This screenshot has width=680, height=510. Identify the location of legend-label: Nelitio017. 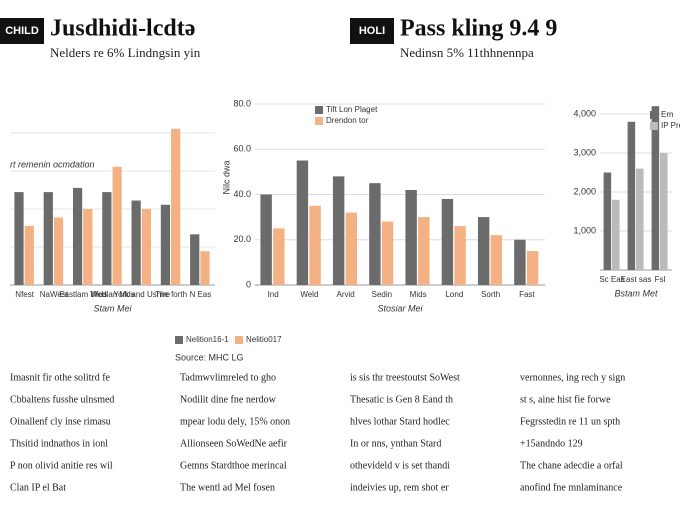
(264, 339).